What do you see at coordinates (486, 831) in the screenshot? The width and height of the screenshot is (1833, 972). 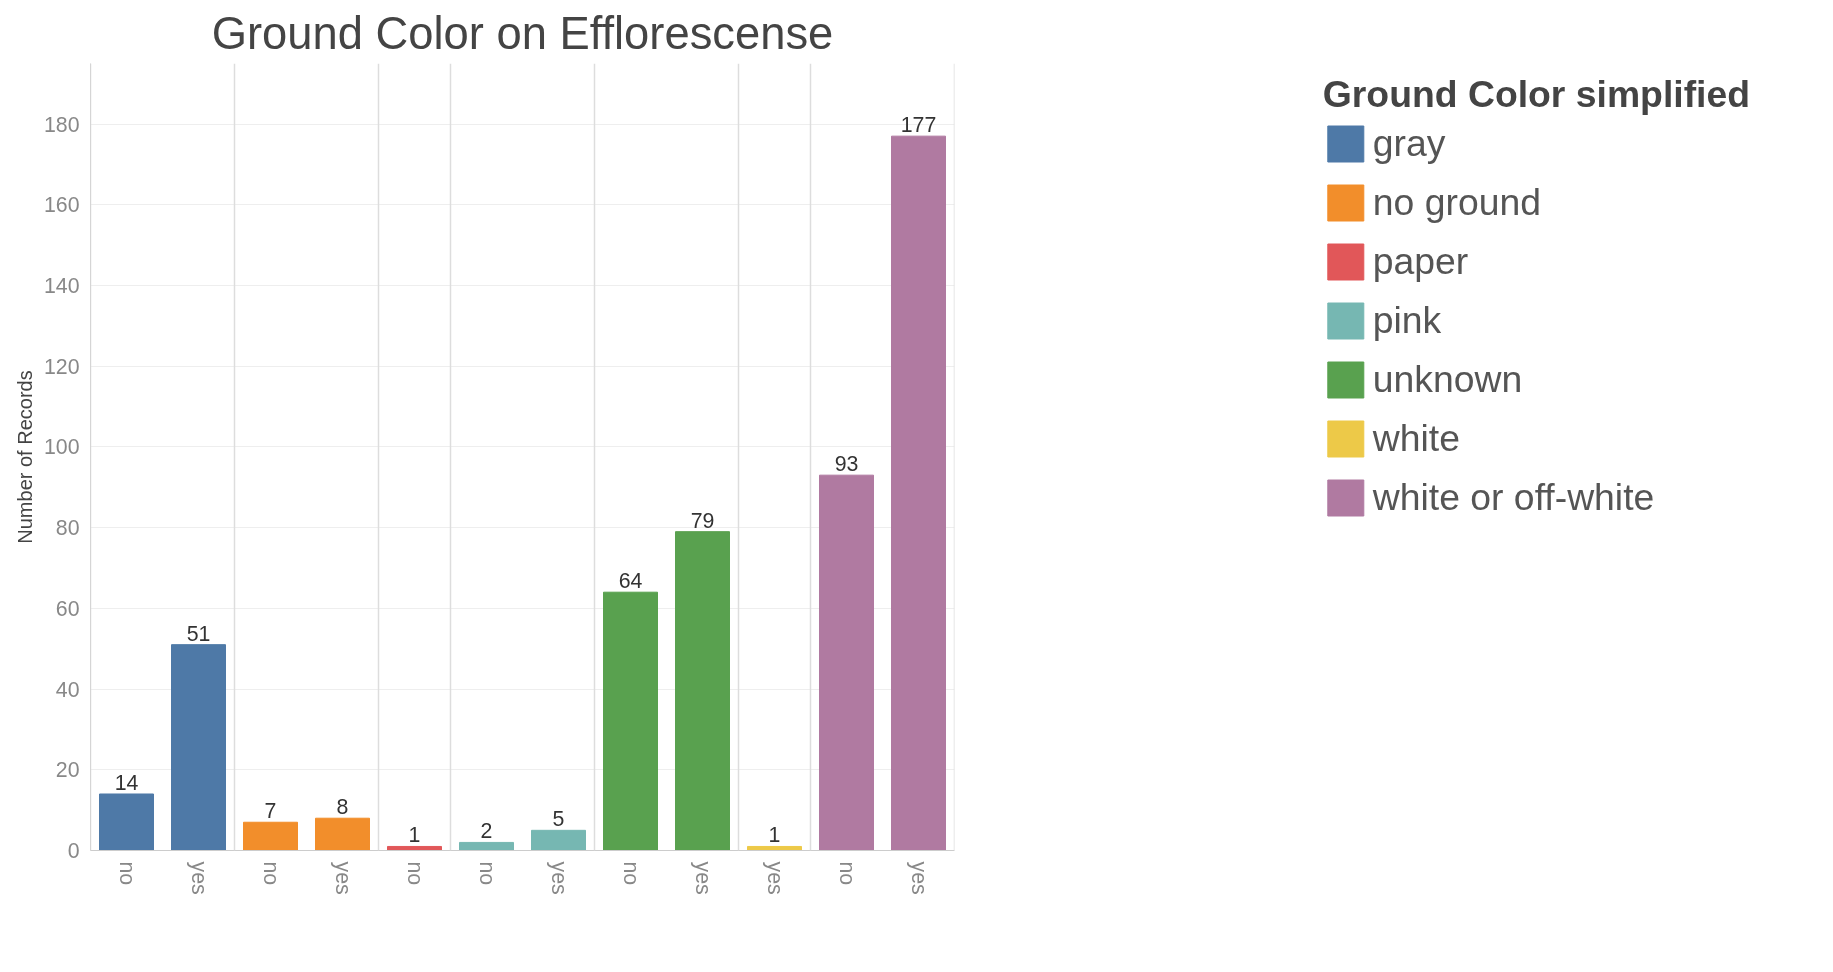 I see `data-label: 2` at bounding box center [486, 831].